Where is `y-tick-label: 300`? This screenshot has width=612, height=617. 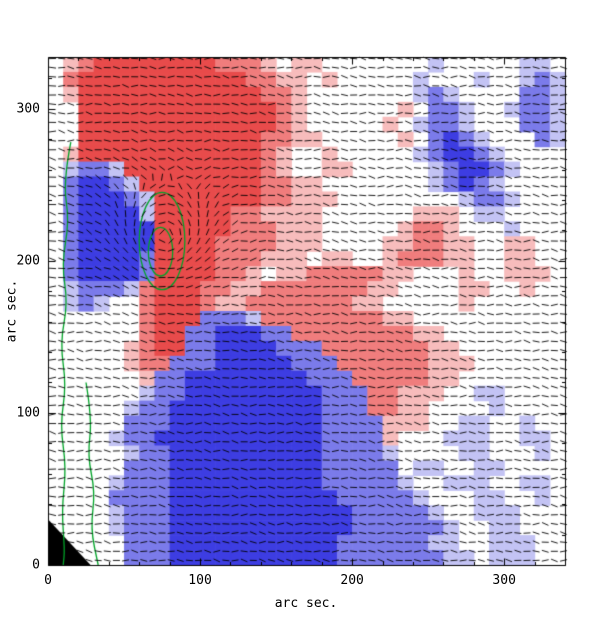
y-tick-label: 300 is located at coordinates (28, 109).